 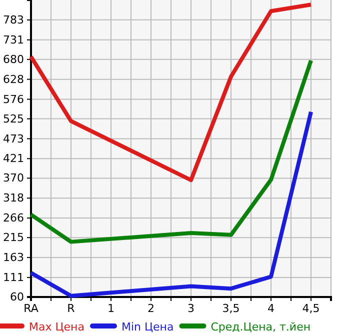 What do you see at coordinates (111, 308) in the screenshot?
I see `x-tick-label: 1` at bounding box center [111, 308].